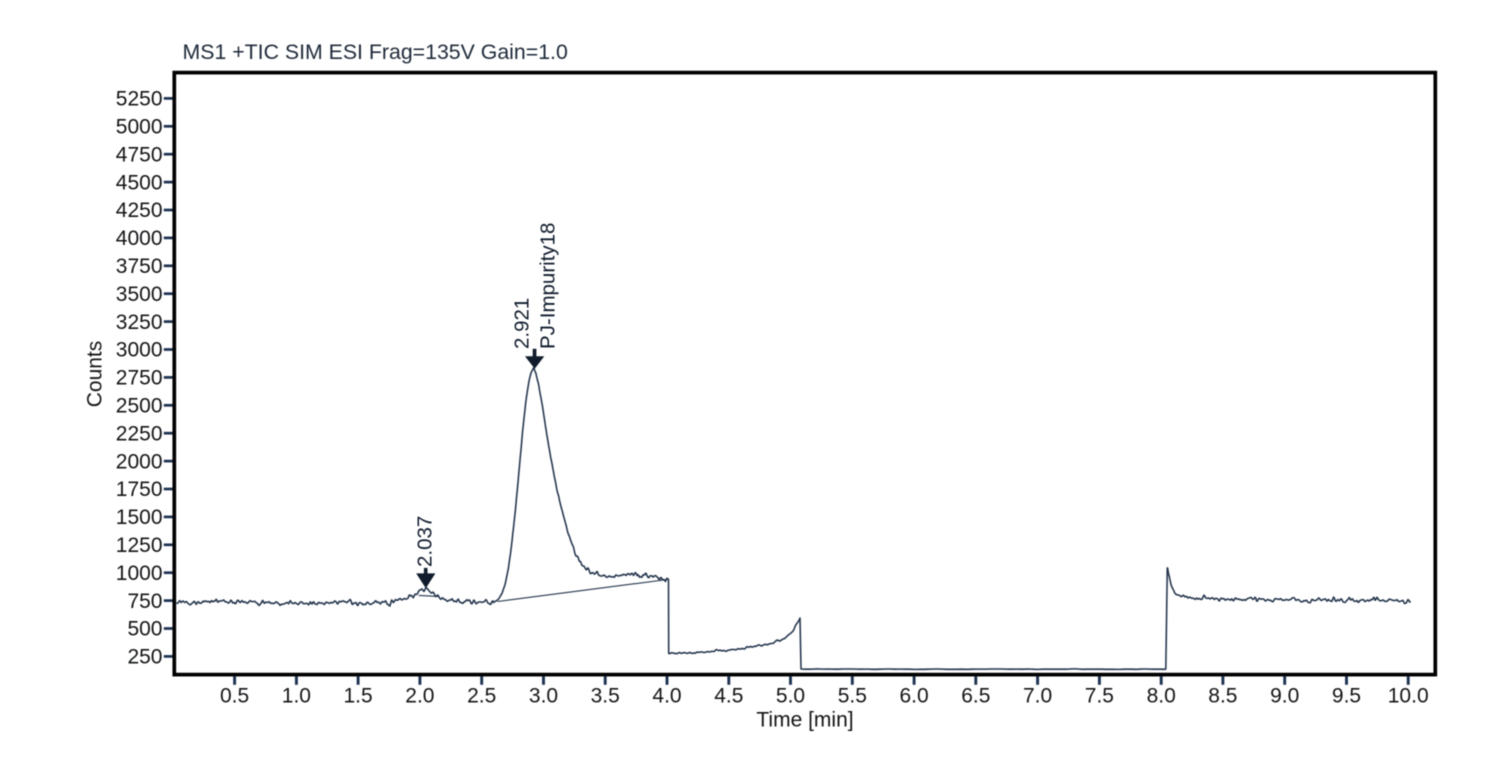  I want to click on svg-text: 8.0, so click(1161, 696).